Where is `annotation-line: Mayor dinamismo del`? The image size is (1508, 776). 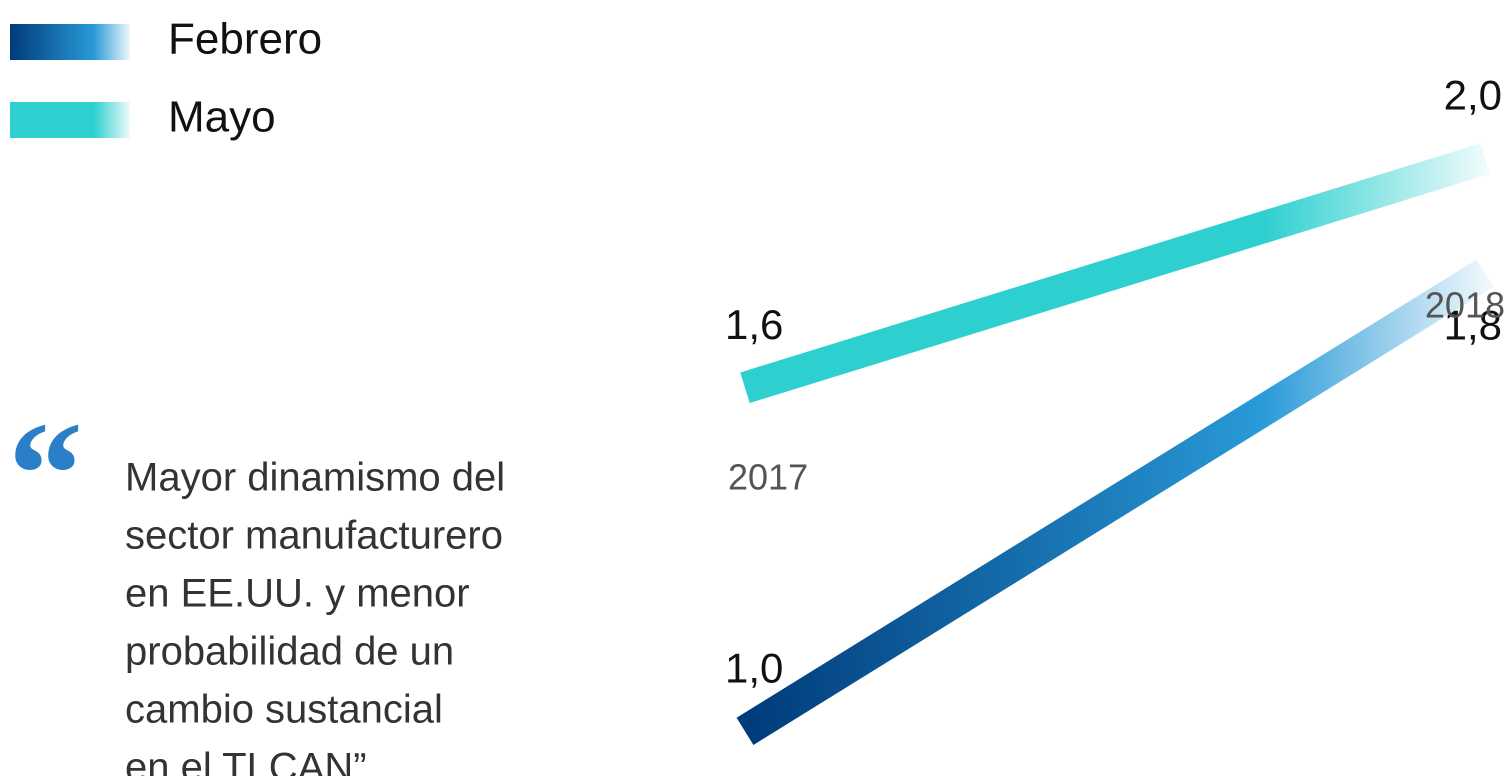
annotation-line: Mayor dinamismo del is located at coordinates (315, 478).